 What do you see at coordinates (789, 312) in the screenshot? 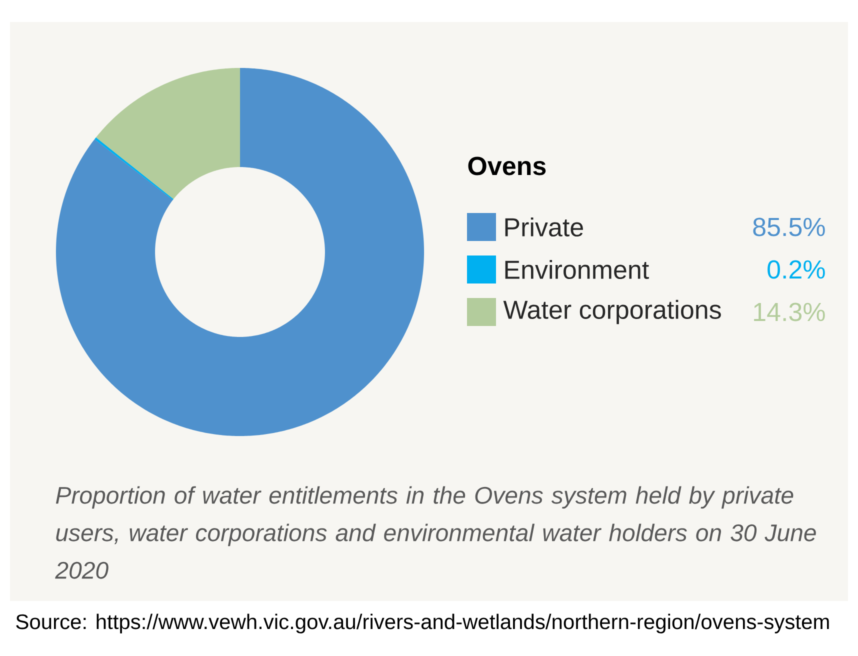
I see `data-label: 14.3%` at bounding box center [789, 312].